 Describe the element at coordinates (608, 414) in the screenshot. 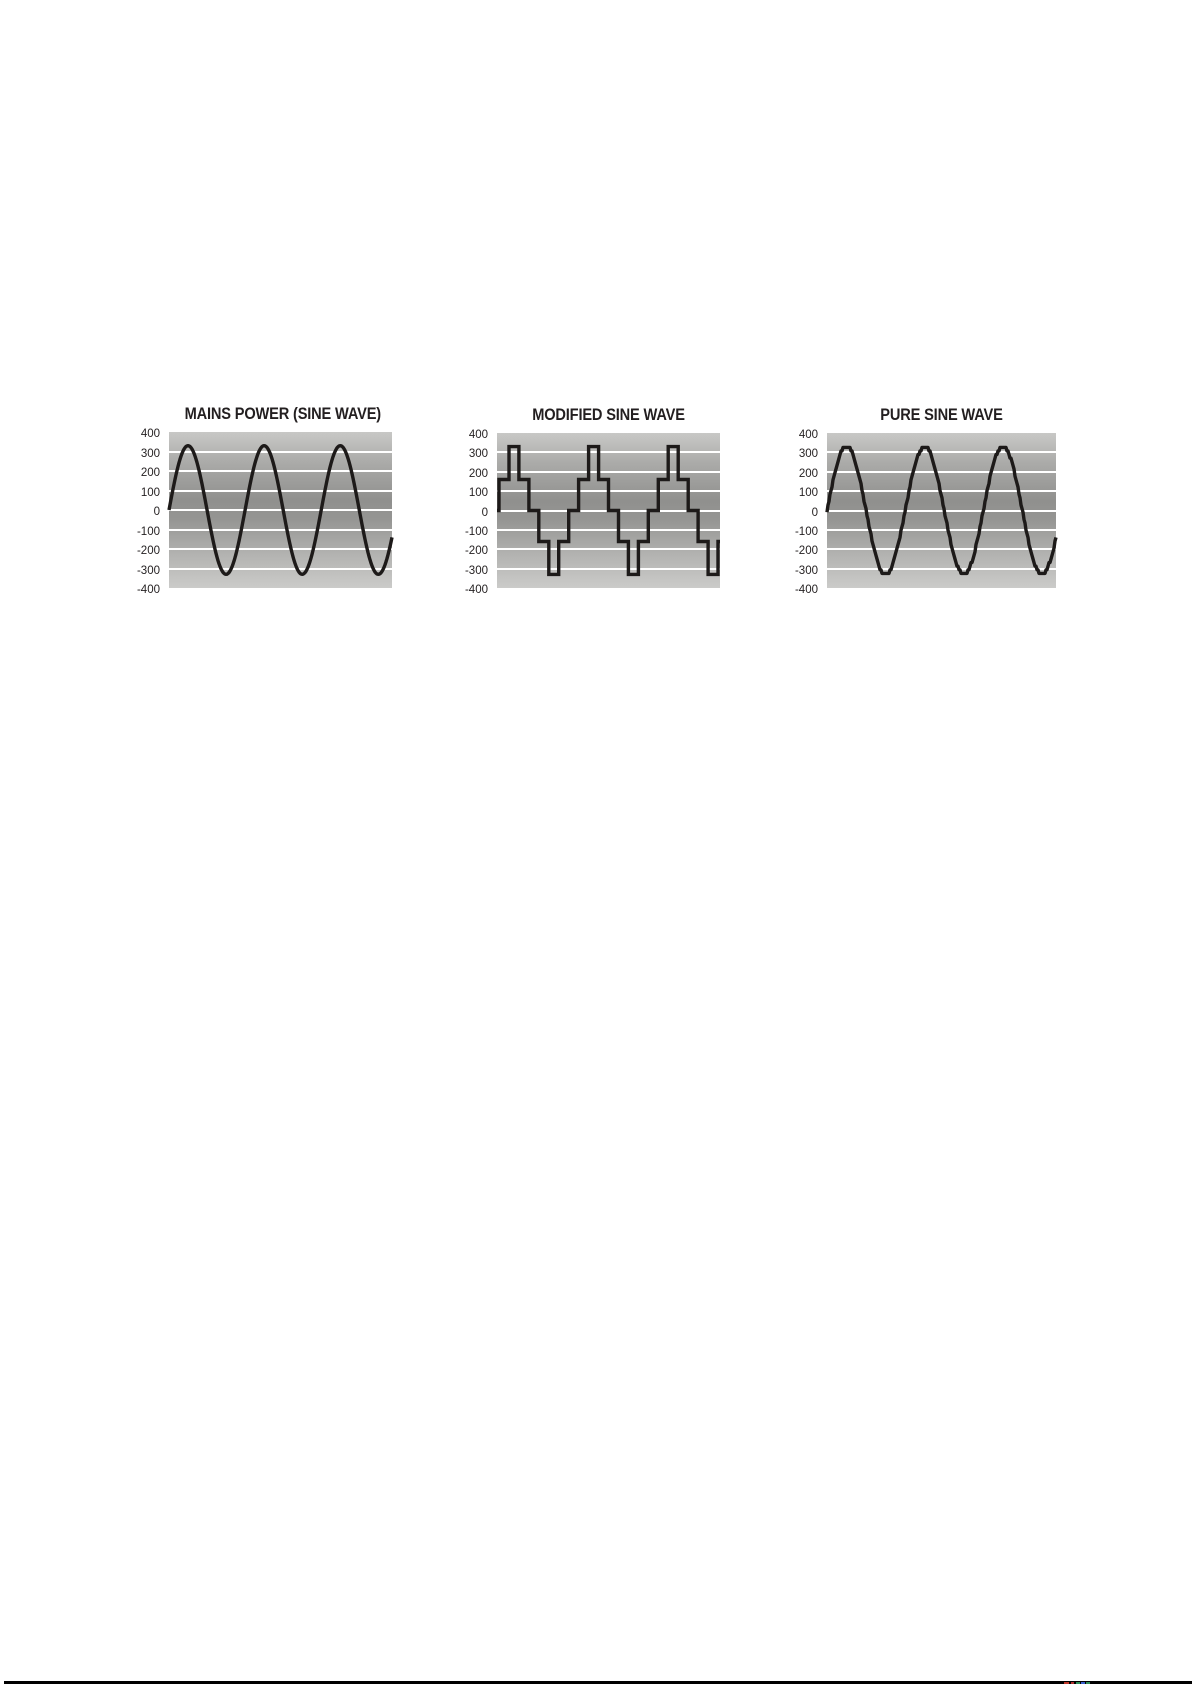

I see `chart-title: MODIFIED SINE WAVE` at that location.